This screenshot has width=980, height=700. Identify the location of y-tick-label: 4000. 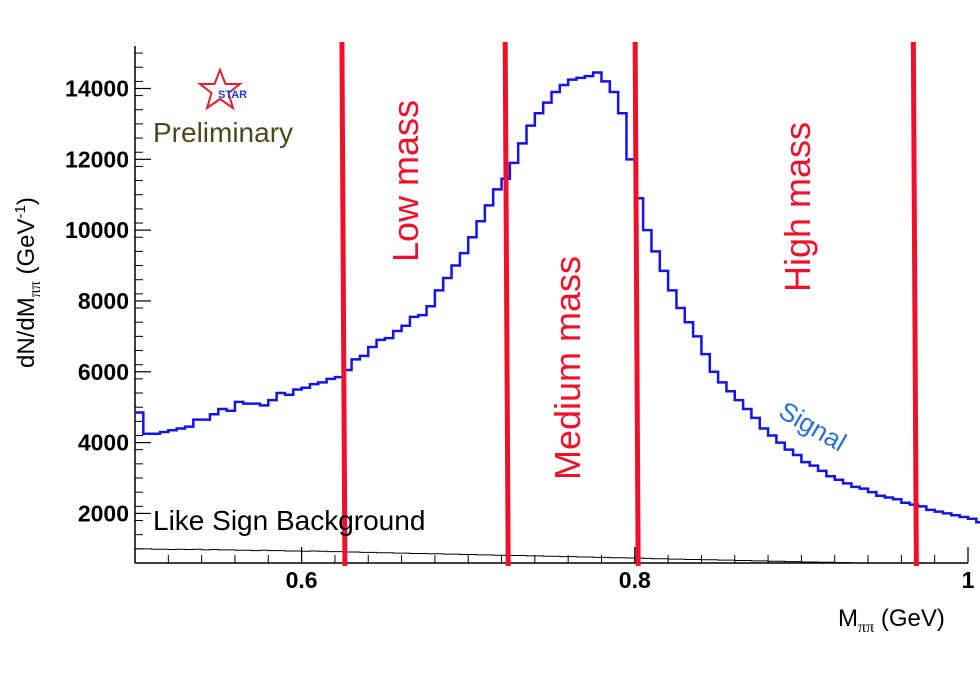
(103, 443).